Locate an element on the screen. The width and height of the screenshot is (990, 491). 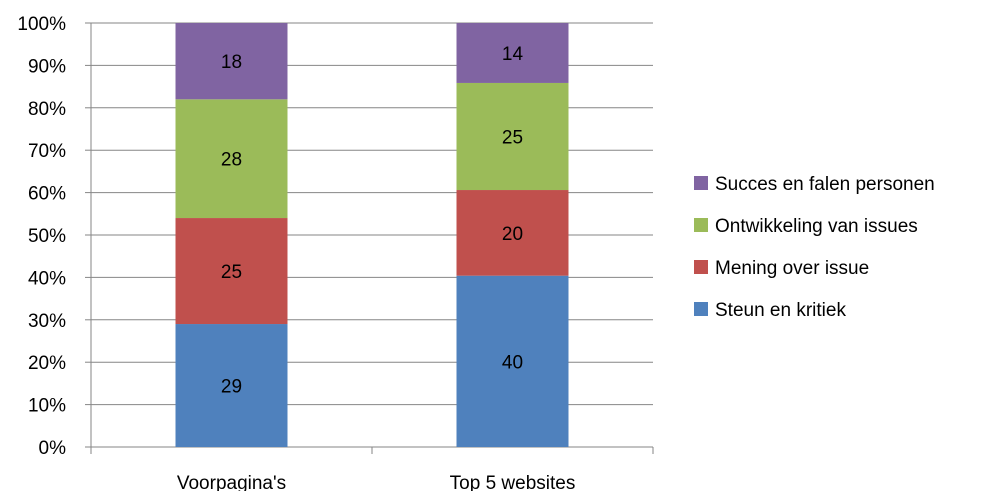
y-axis: 0% 10% 20% 30% 40% 50% 60% 70% 80% 90% 100% is located at coordinates (54, 236).